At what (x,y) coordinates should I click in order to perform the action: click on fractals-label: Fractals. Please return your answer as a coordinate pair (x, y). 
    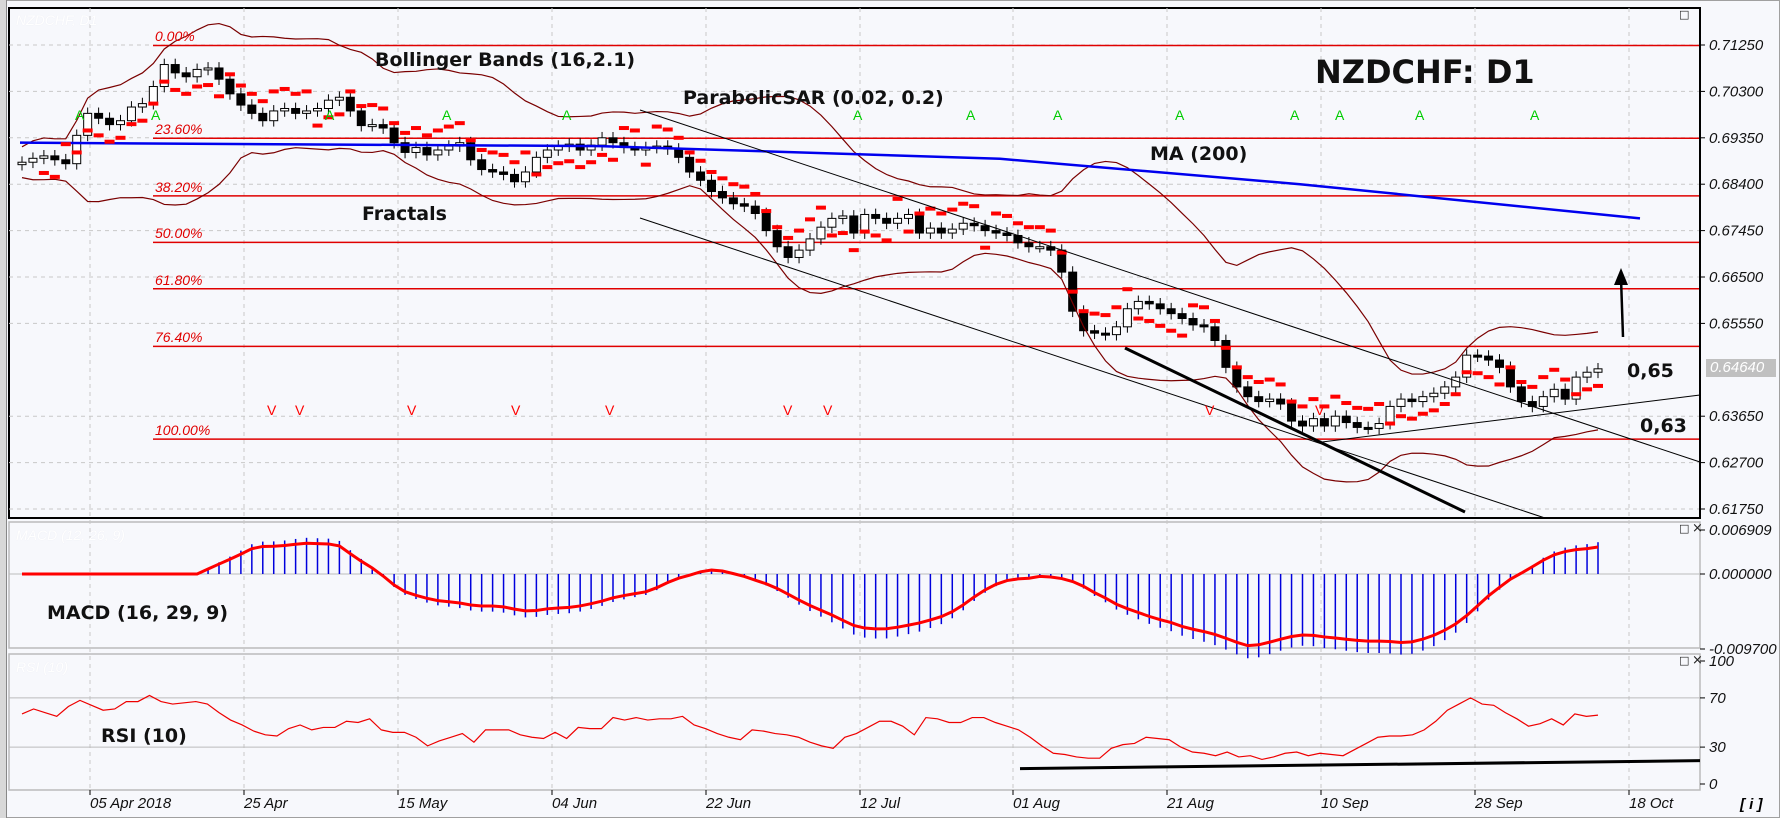
    Looking at the image, I should click on (404, 214).